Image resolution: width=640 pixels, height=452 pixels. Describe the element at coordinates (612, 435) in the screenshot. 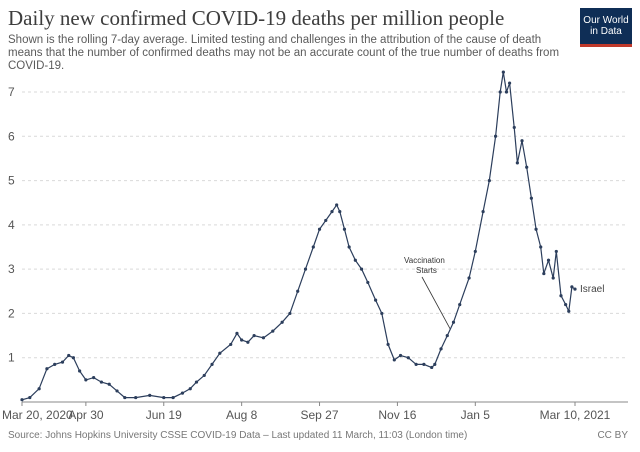

I see `license-label: CC BY` at that location.